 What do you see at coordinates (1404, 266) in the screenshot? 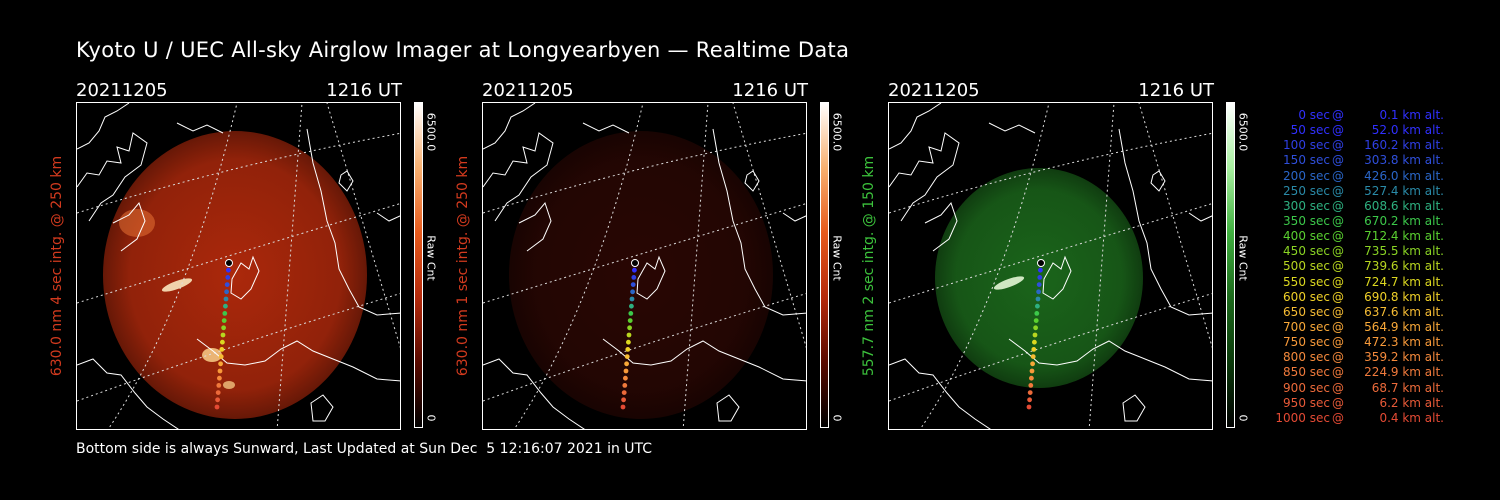
I see `legend-altitude: 739.6 km alt.` at bounding box center [1404, 266].